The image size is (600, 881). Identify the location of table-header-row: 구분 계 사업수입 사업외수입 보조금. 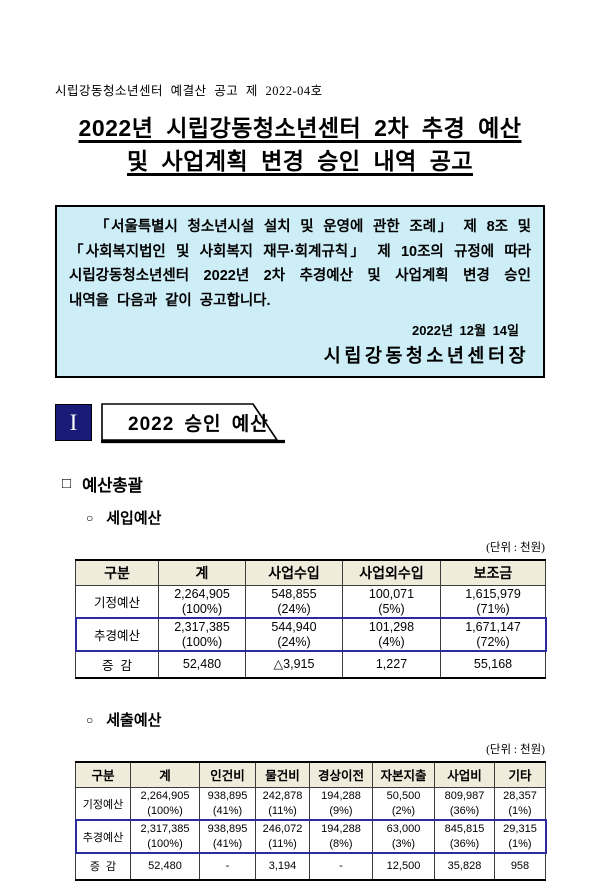
(310, 572).